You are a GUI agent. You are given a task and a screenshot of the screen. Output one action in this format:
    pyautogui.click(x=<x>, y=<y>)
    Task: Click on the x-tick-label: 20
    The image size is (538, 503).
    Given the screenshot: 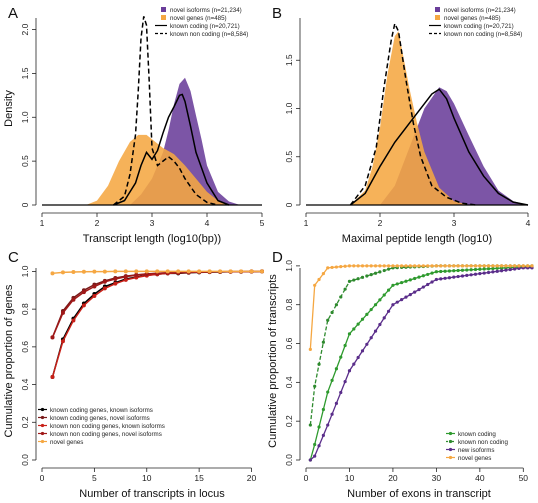 What is the action you would take?
    pyautogui.click(x=393, y=478)
    